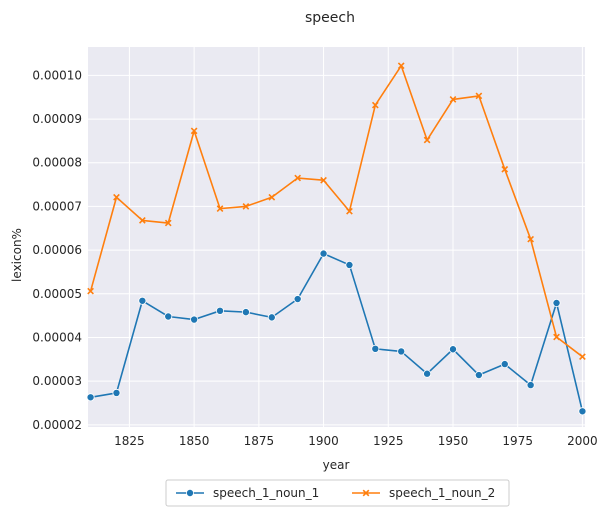 The image size is (606, 515). What do you see at coordinates (57, 206) in the screenshot?
I see `y-tick-label: 0.00007` at bounding box center [57, 206].